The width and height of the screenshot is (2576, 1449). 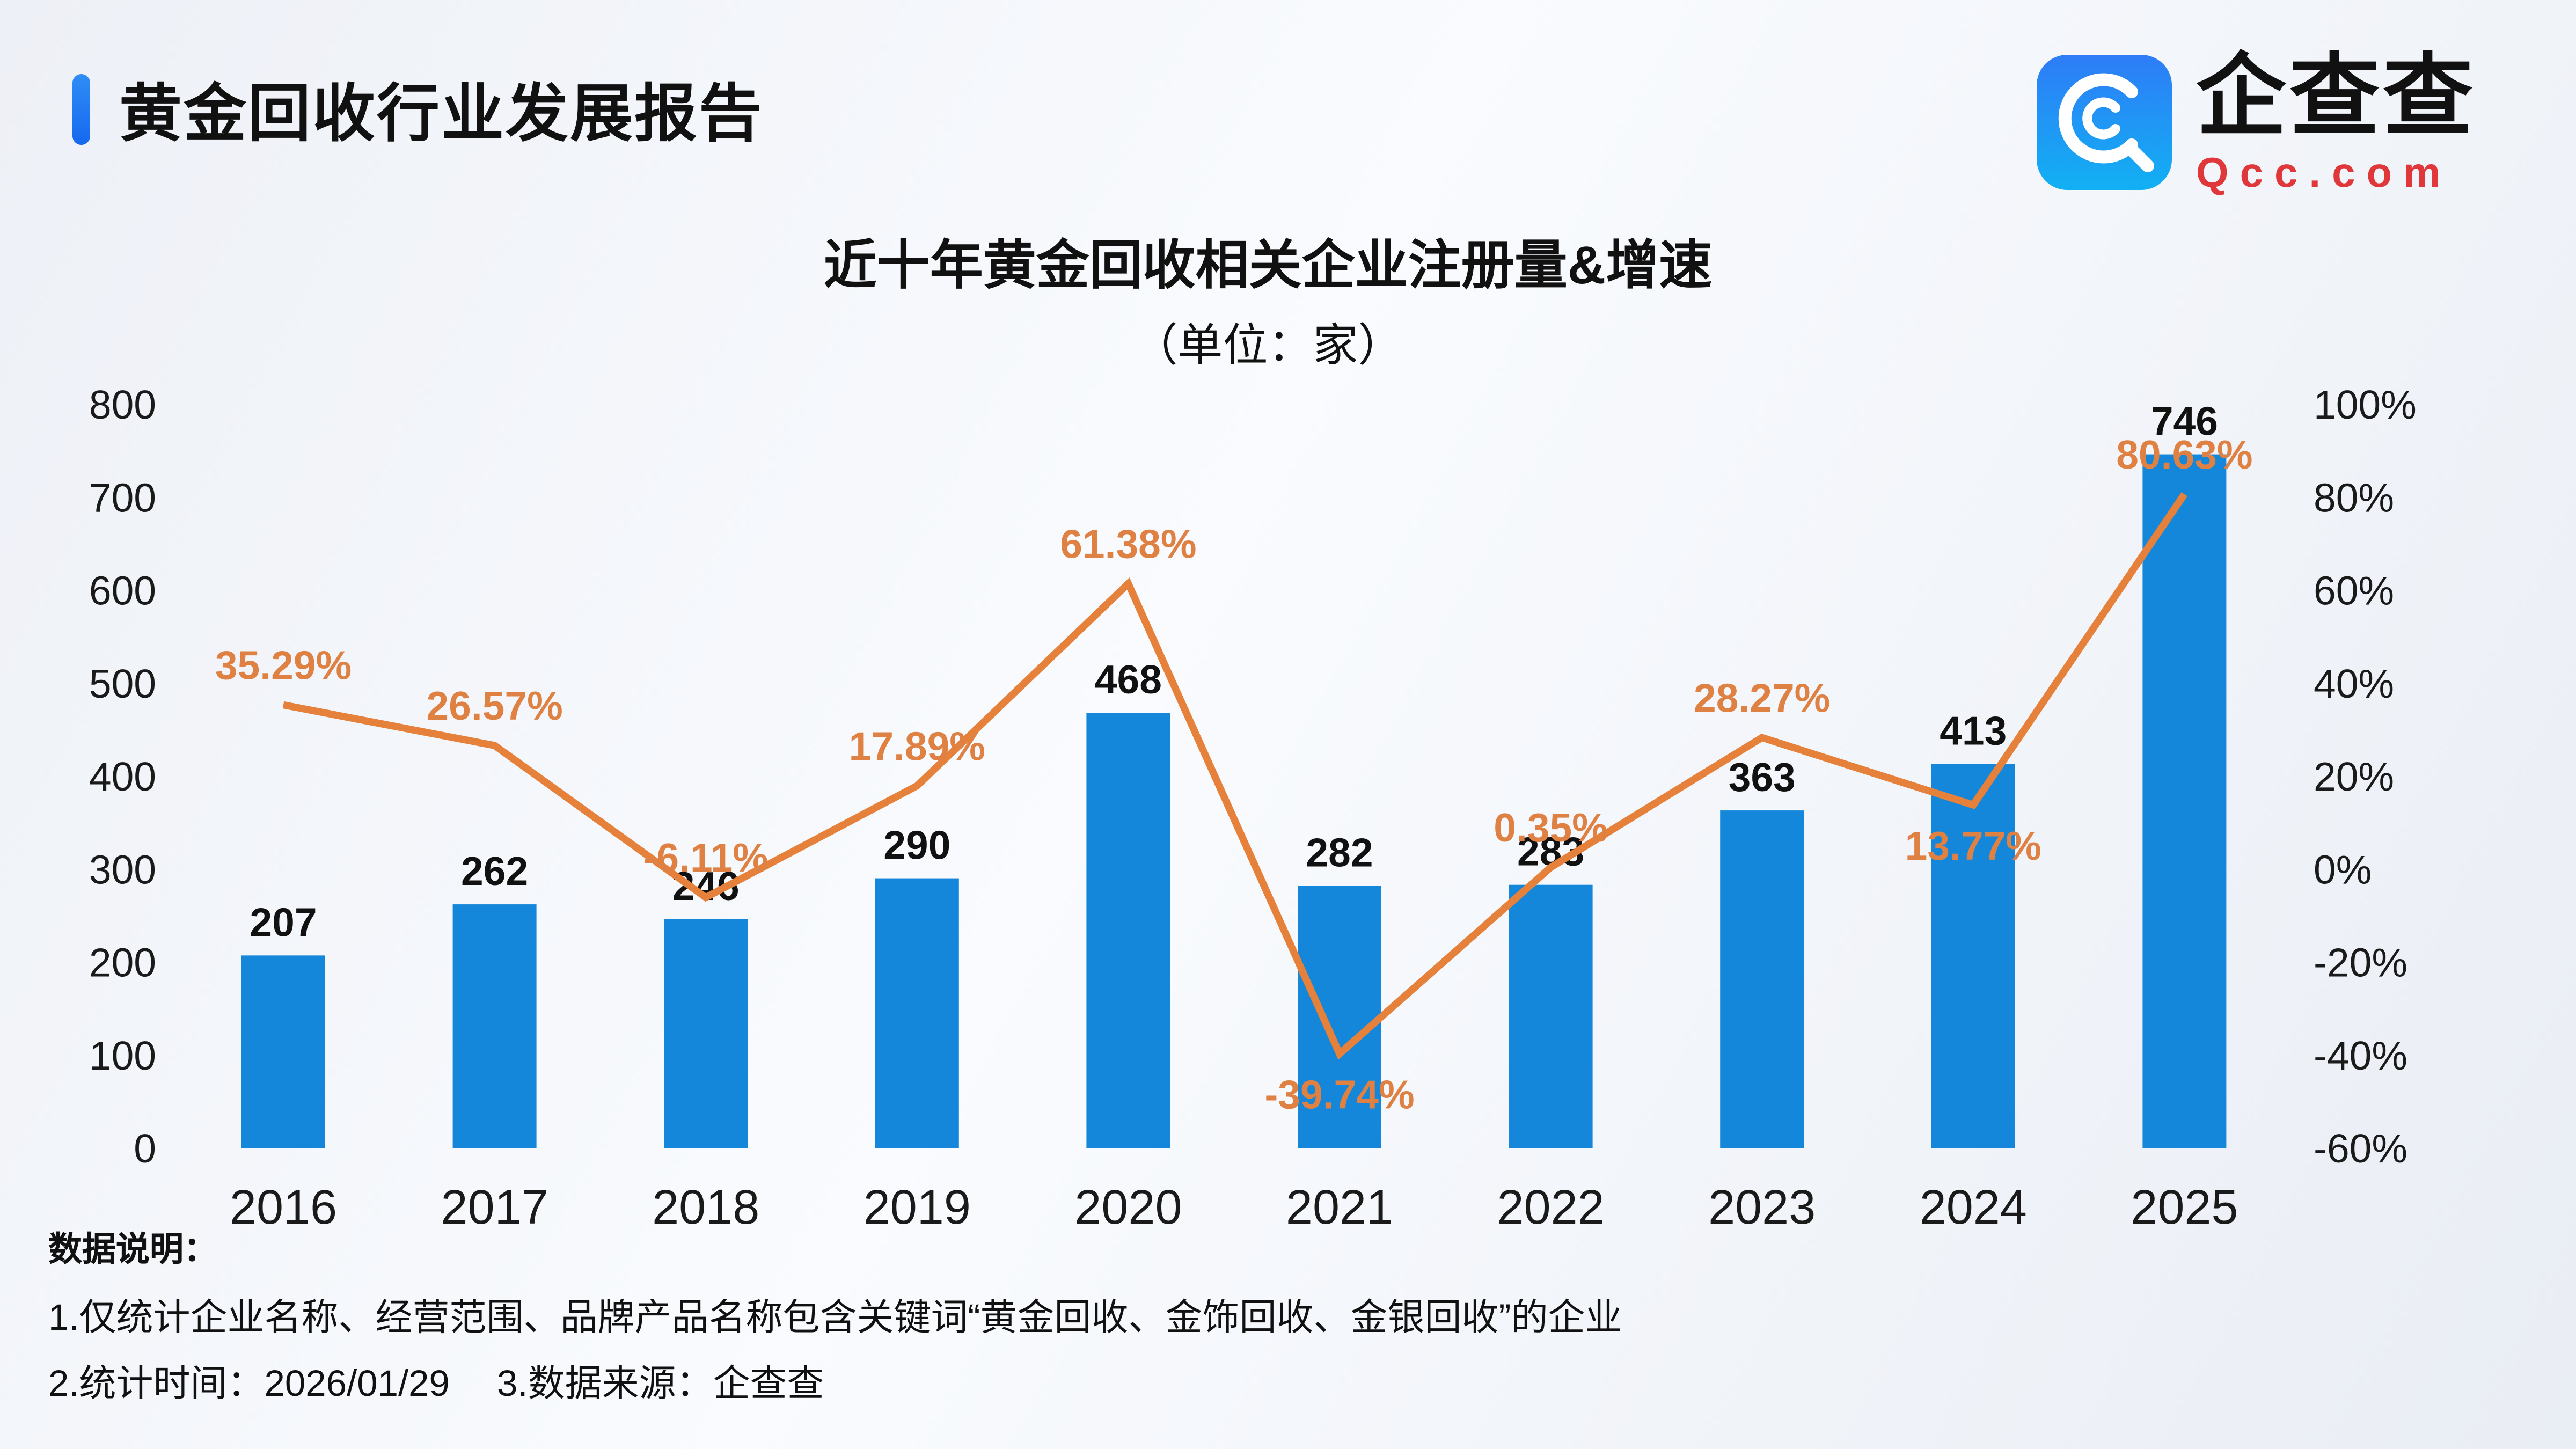 What do you see at coordinates (81, 109) in the screenshot?
I see `title-accent-bar` at bounding box center [81, 109].